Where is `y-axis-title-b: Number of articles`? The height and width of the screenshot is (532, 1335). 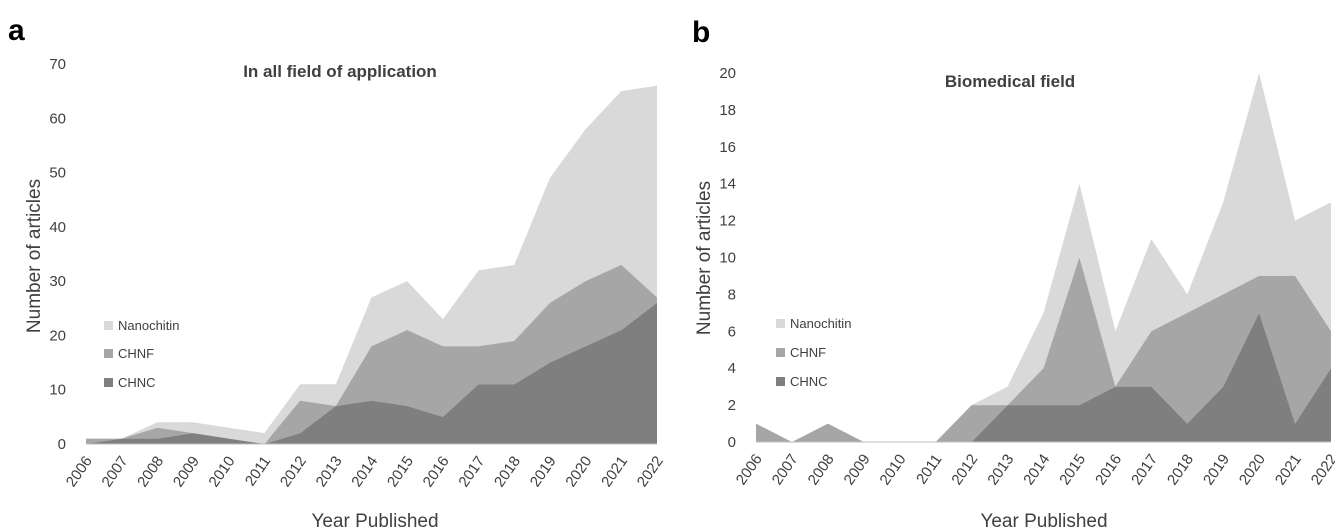 y-axis-title-b: Number of articles is located at coordinates (704, 258).